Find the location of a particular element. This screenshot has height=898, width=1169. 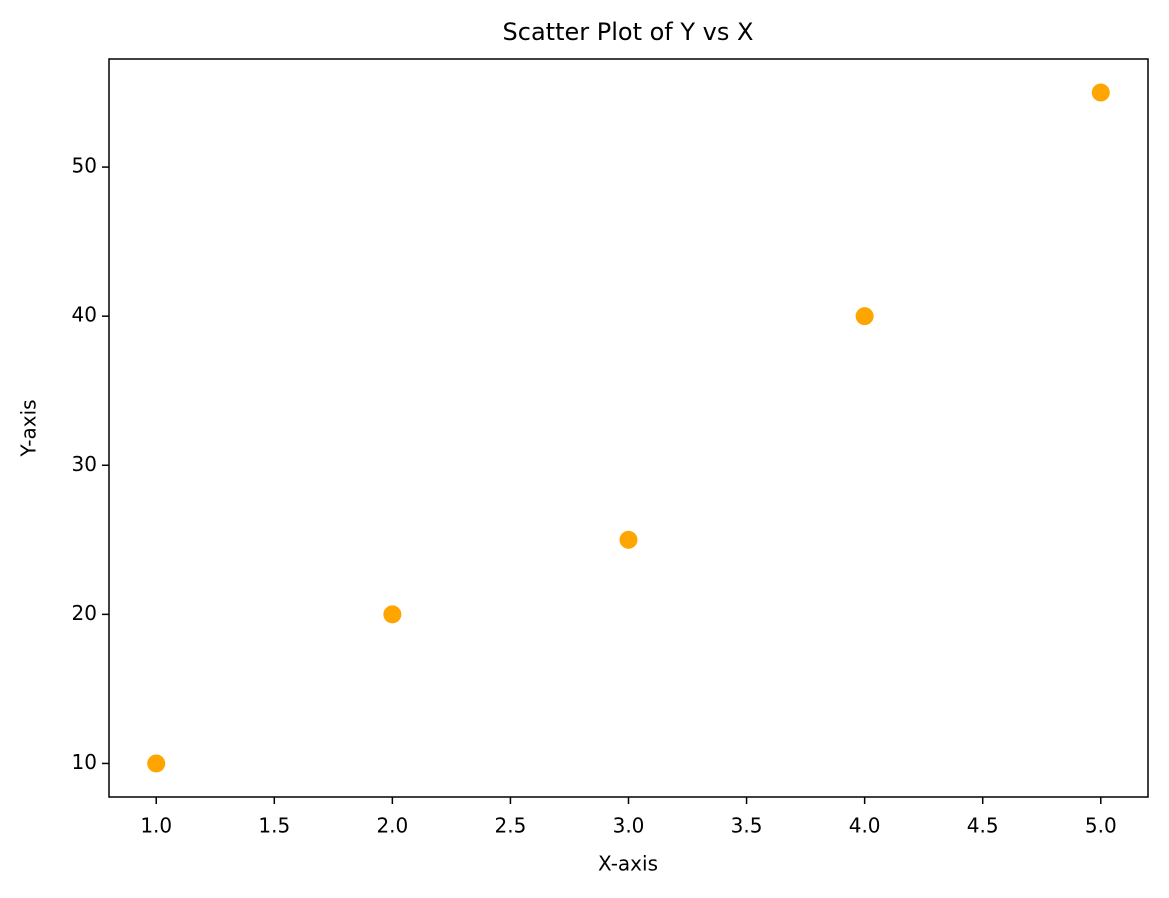

x-tick-label: 3.0 is located at coordinates (629, 826).